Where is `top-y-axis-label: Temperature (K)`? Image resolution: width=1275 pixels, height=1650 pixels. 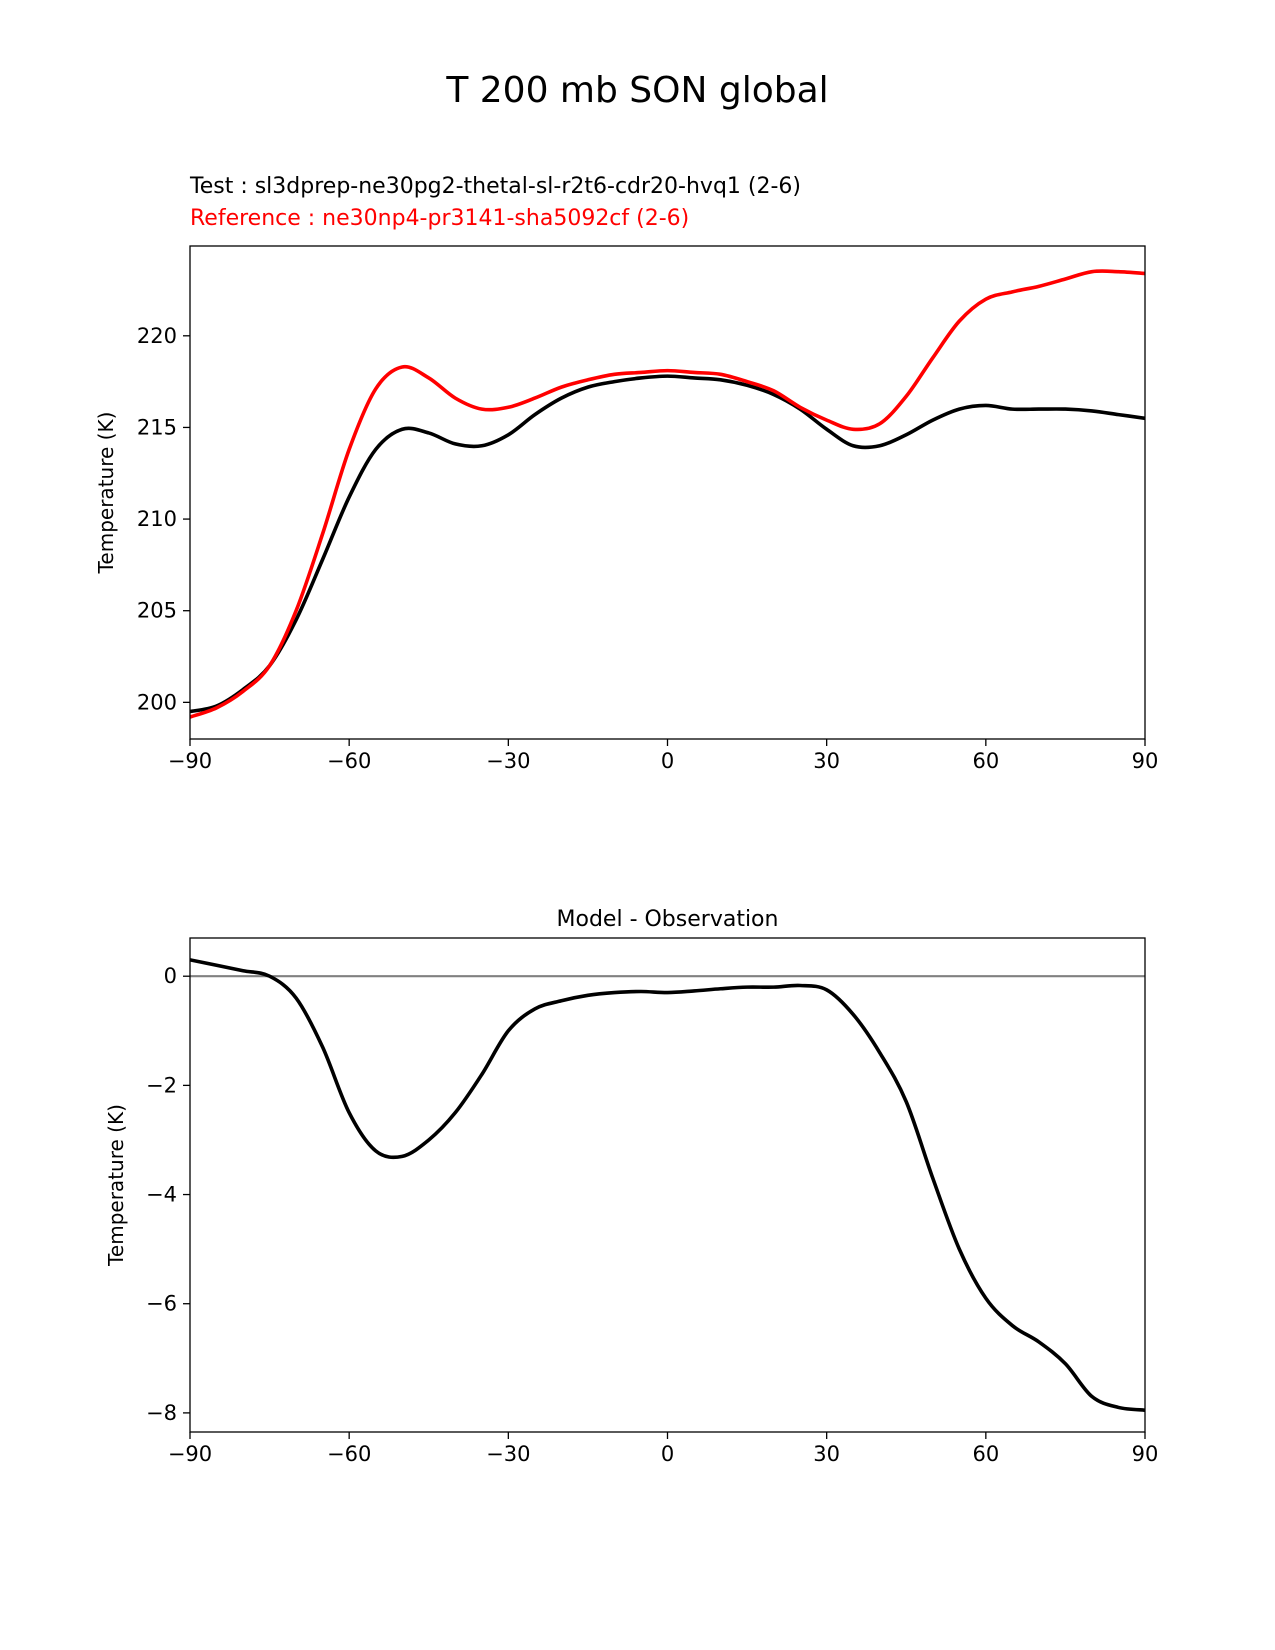 top-y-axis-label: Temperature (K) is located at coordinates (106, 493).